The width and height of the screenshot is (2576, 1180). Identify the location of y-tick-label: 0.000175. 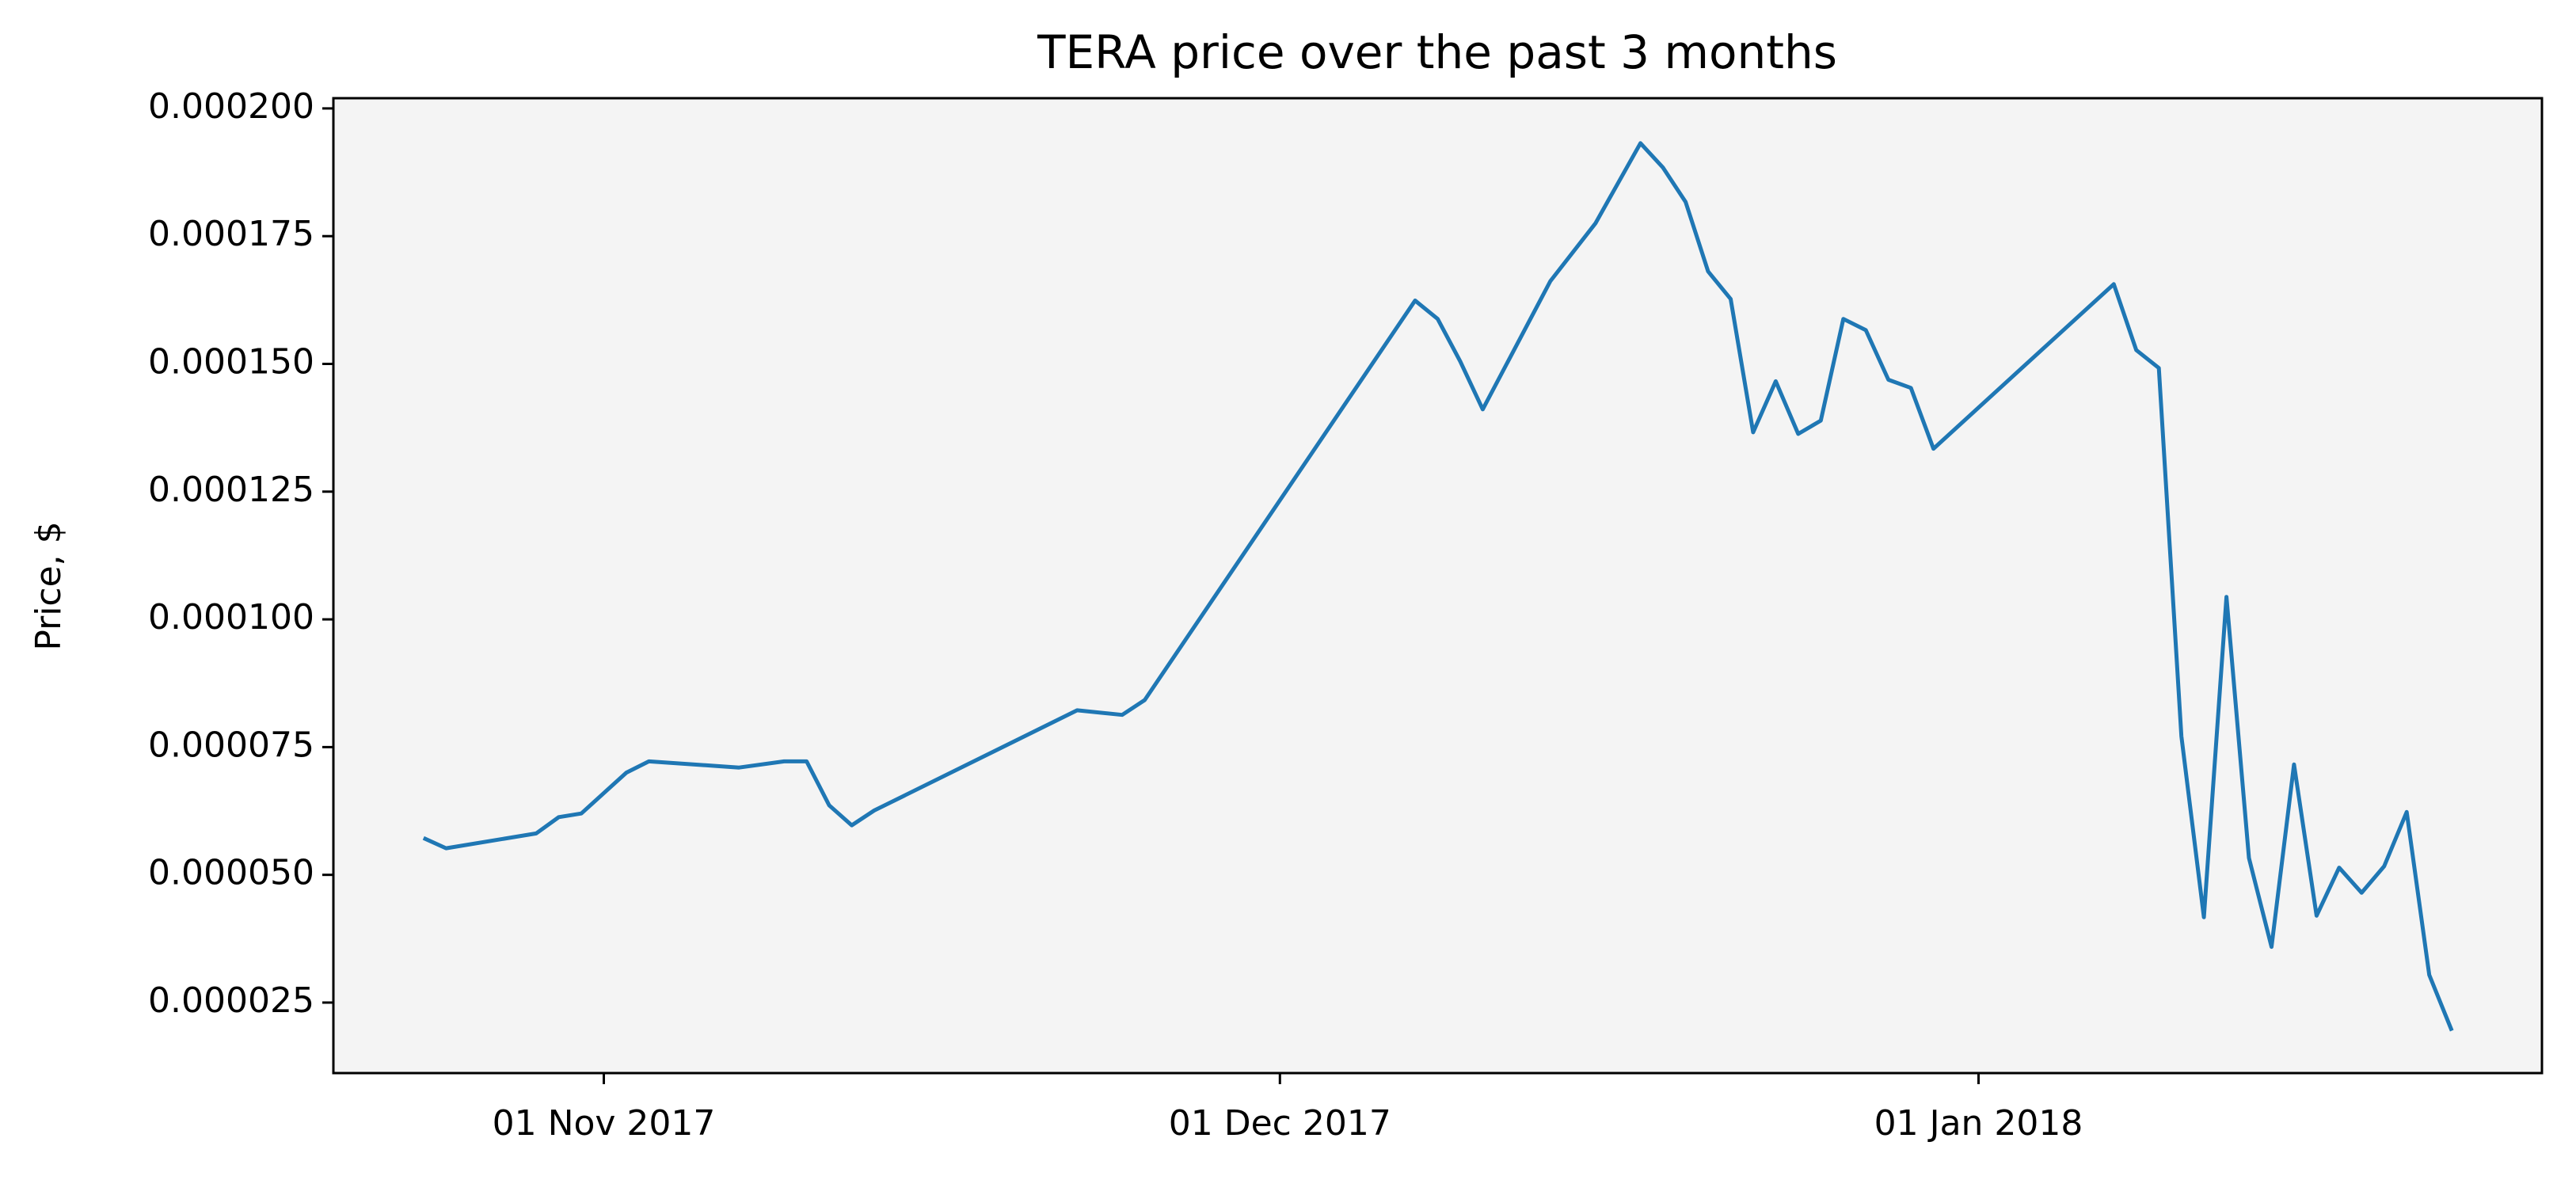
(231, 234).